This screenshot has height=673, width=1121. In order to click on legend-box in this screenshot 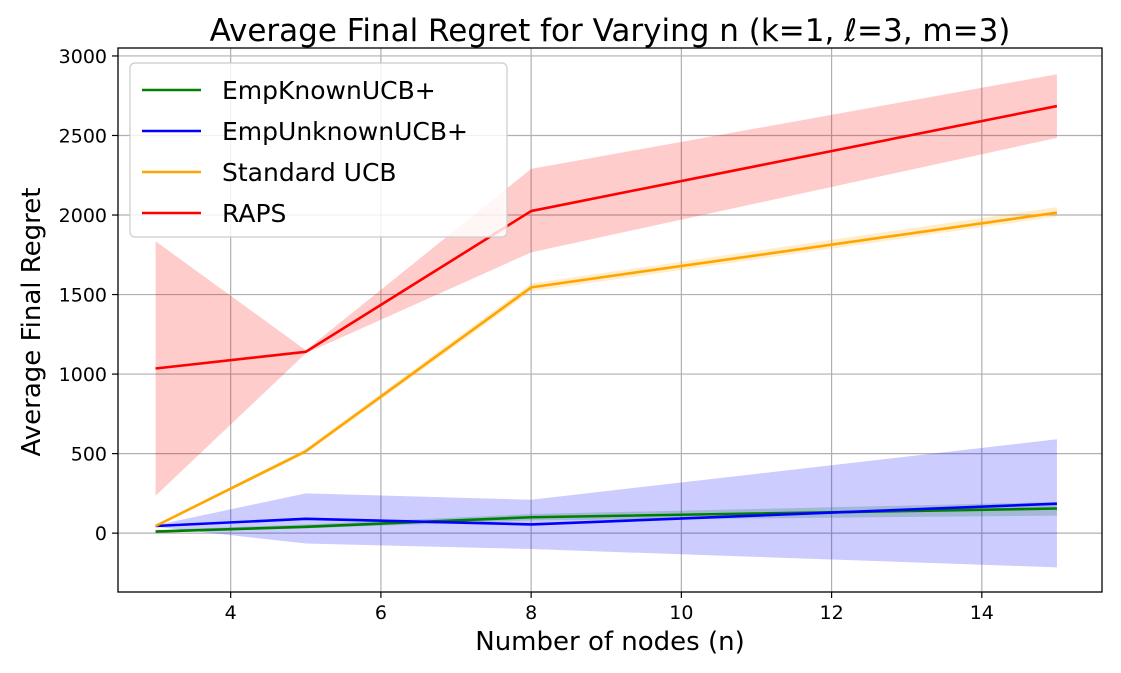, I will do `click(318, 150)`.